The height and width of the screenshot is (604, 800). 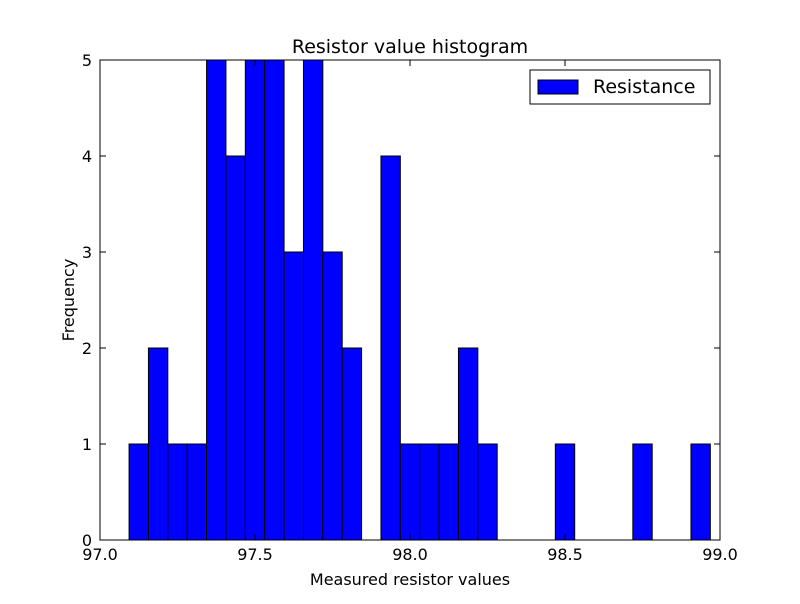 I want to click on x-tick-label: 97.5, so click(x=255, y=554).